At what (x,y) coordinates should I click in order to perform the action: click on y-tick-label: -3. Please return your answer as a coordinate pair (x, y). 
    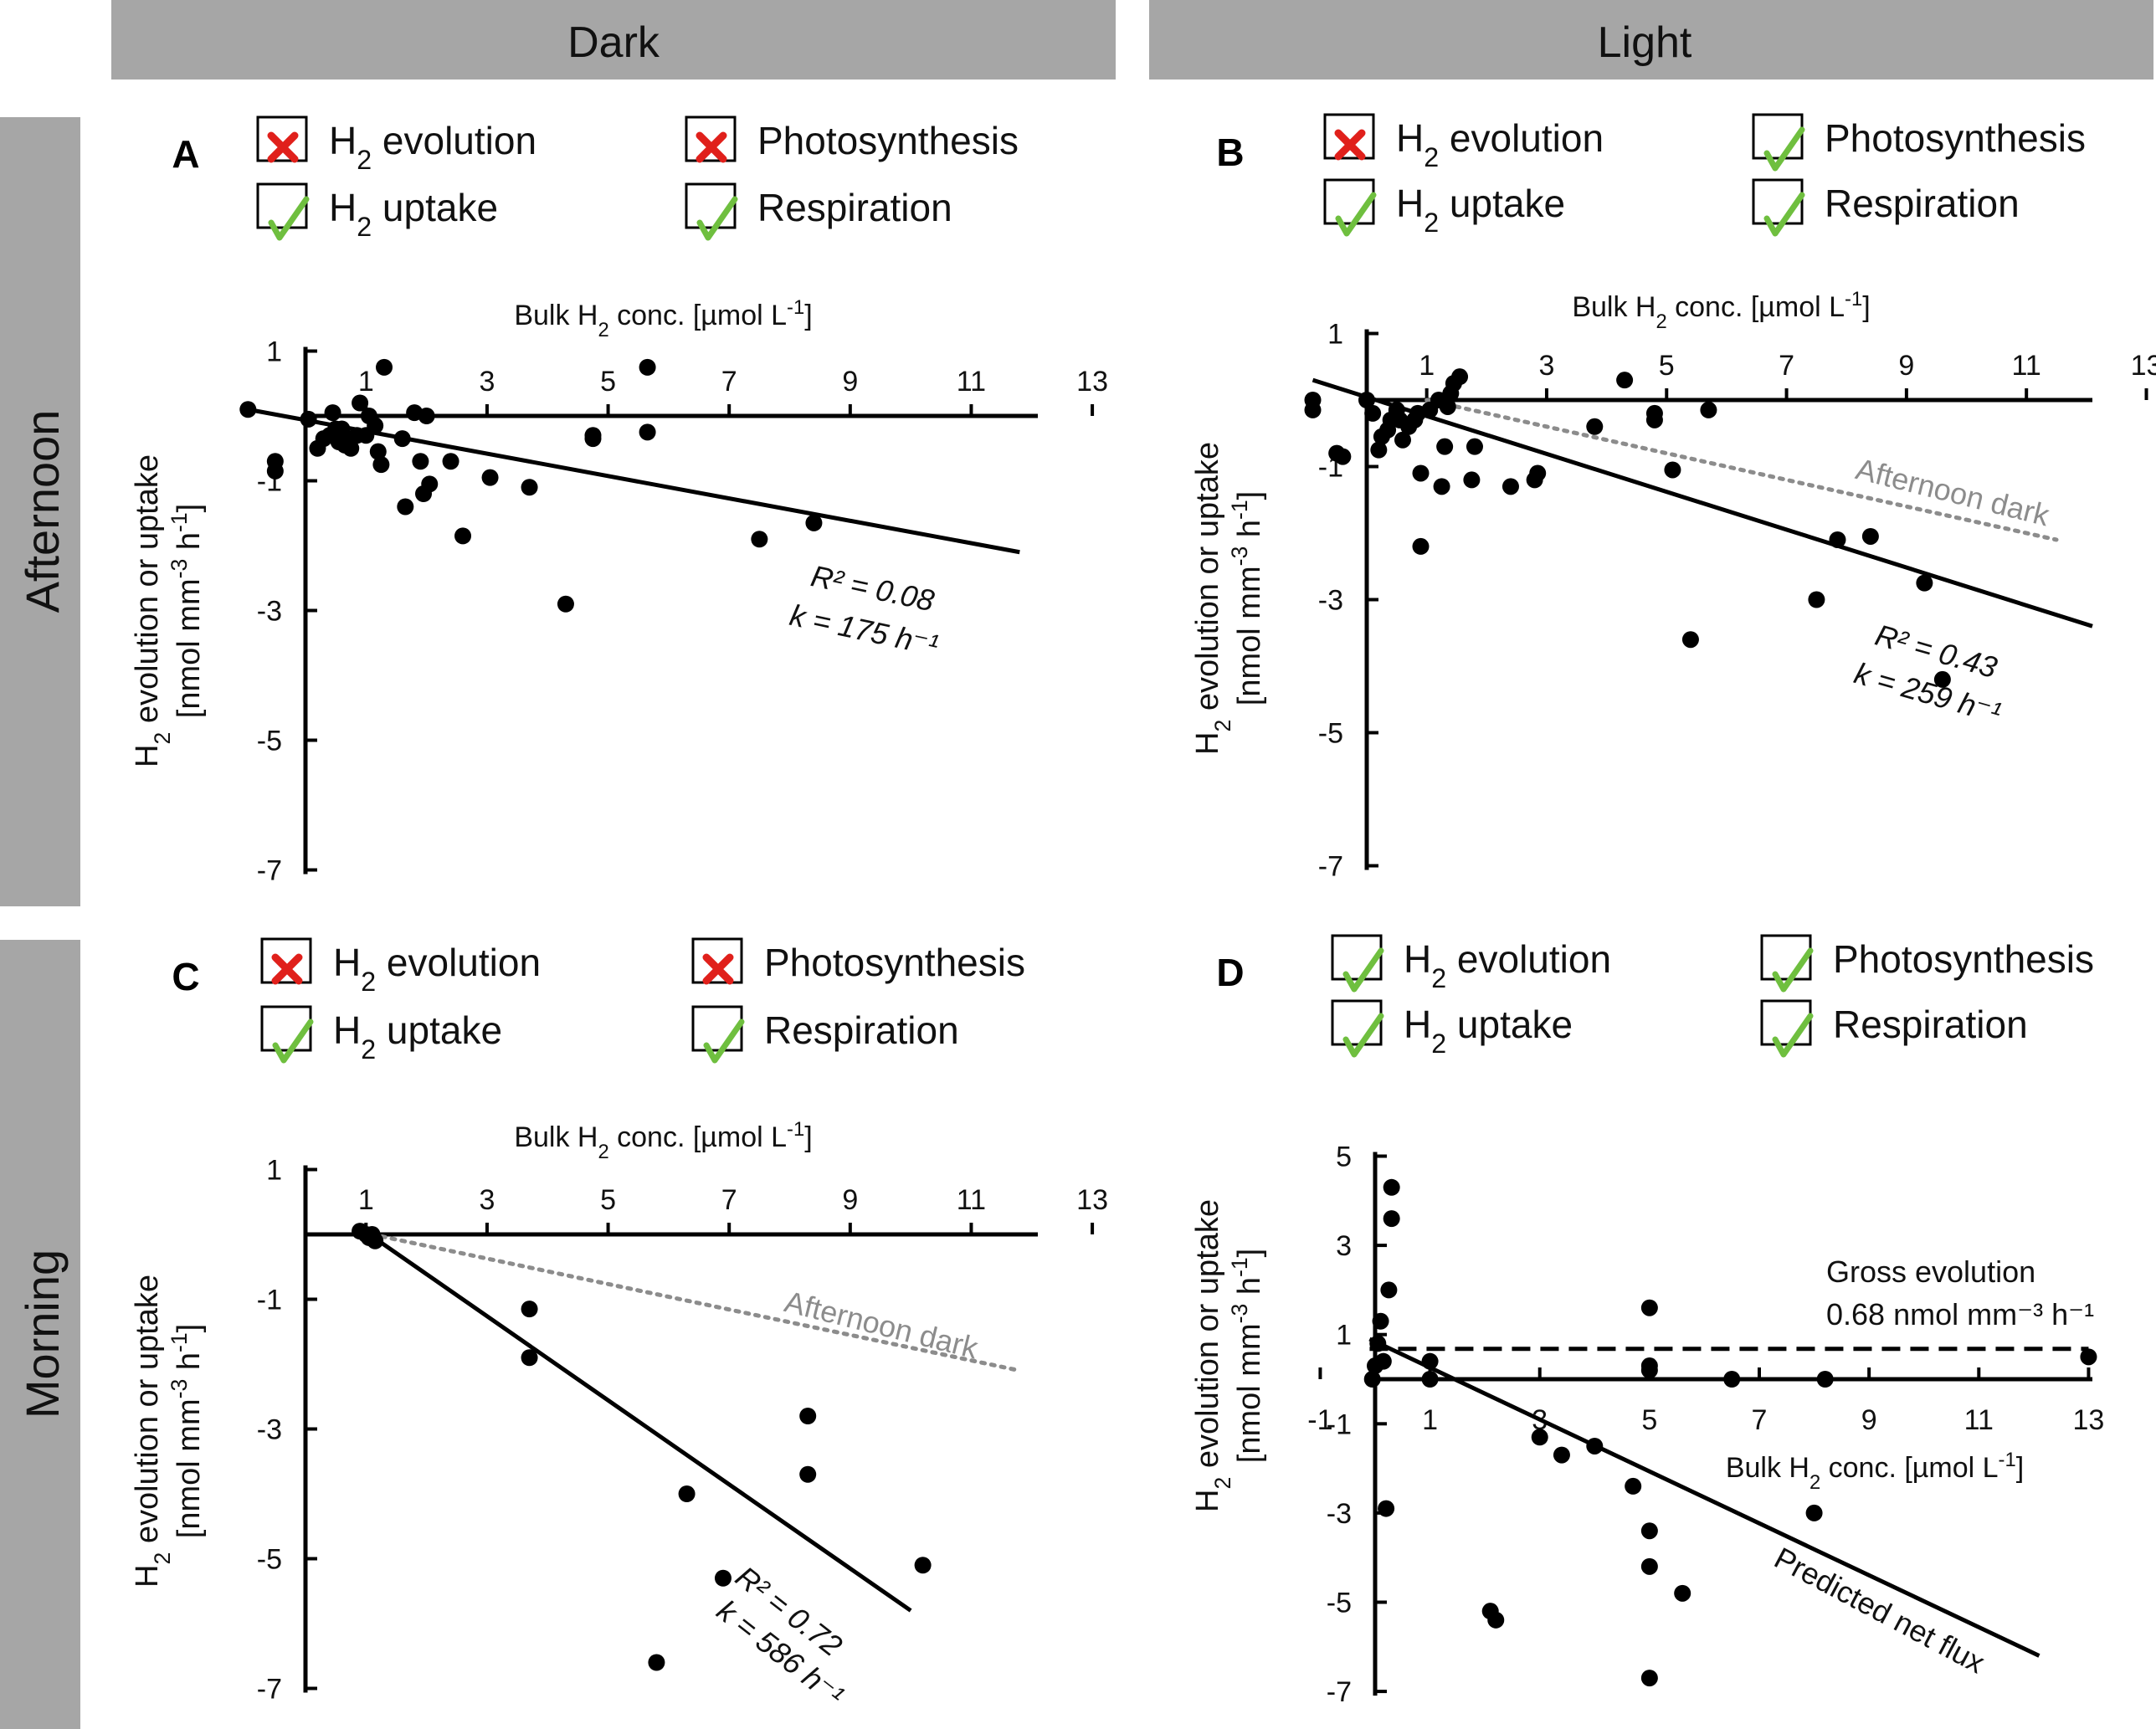
    Looking at the image, I should click on (269, 612).